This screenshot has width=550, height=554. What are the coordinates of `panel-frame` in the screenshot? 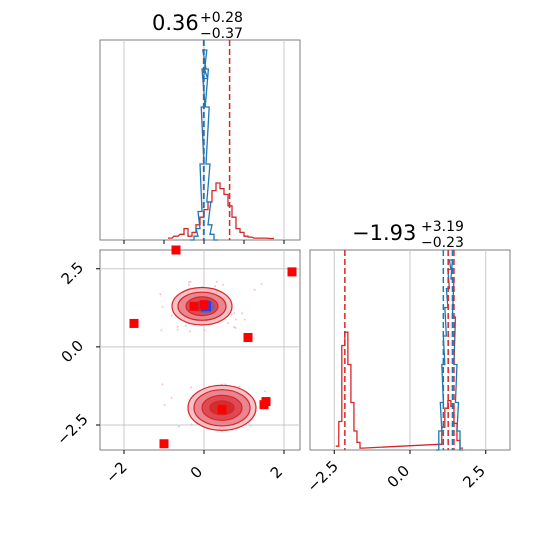 It's located at (200, 140).